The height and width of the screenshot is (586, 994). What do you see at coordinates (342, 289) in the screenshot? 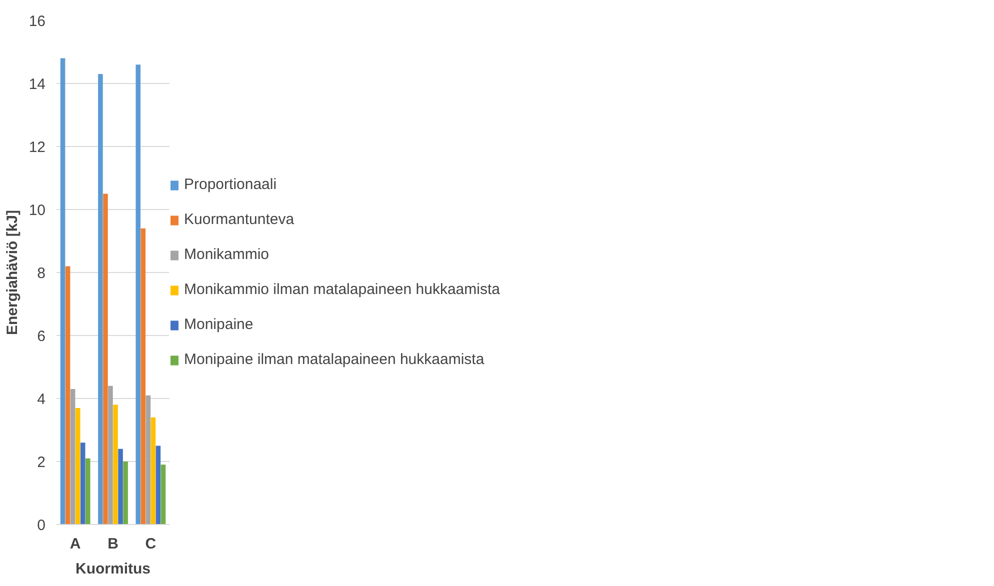
I see `legend-label: Monikammio ilman matalapaineen hukkaamista` at bounding box center [342, 289].